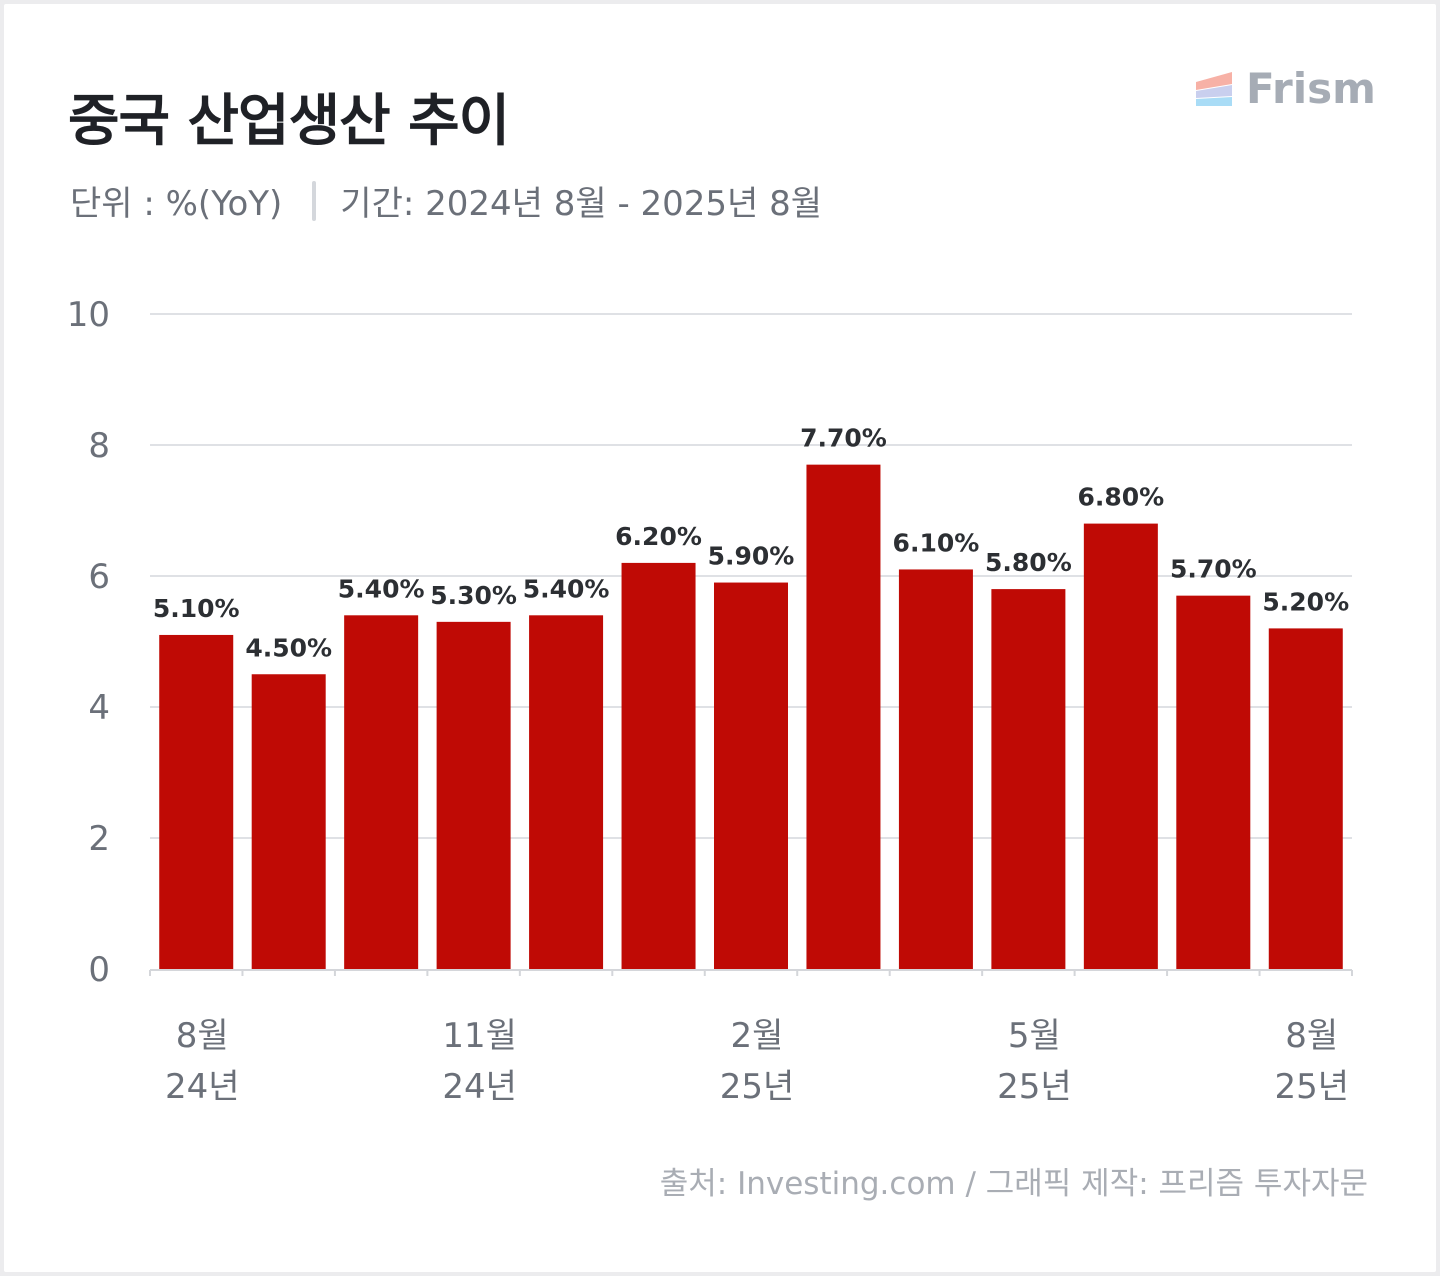  What do you see at coordinates (658, 536) in the screenshot?
I see `data-label: 6.20%` at bounding box center [658, 536].